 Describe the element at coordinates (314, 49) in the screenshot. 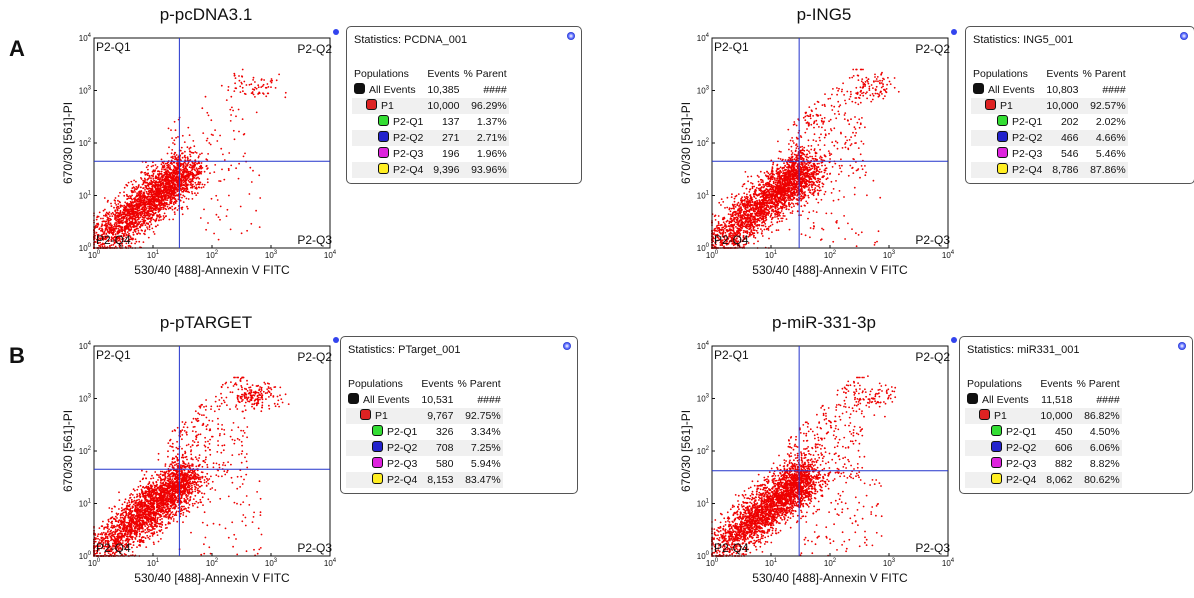

I see `quadrant-label-p2-q2: P2-Q2` at that location.